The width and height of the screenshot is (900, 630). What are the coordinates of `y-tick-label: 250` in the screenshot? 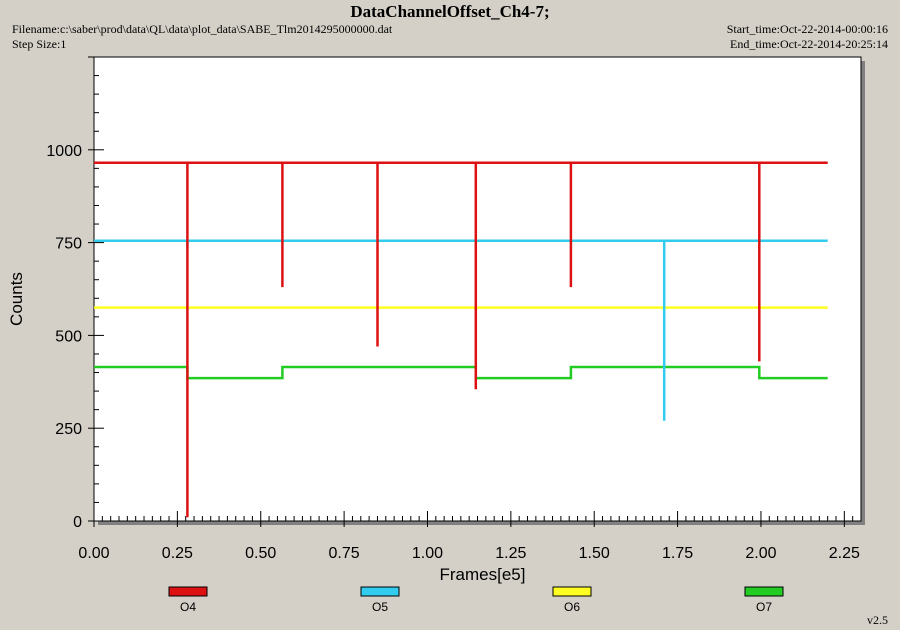 It's located at (68, 429).